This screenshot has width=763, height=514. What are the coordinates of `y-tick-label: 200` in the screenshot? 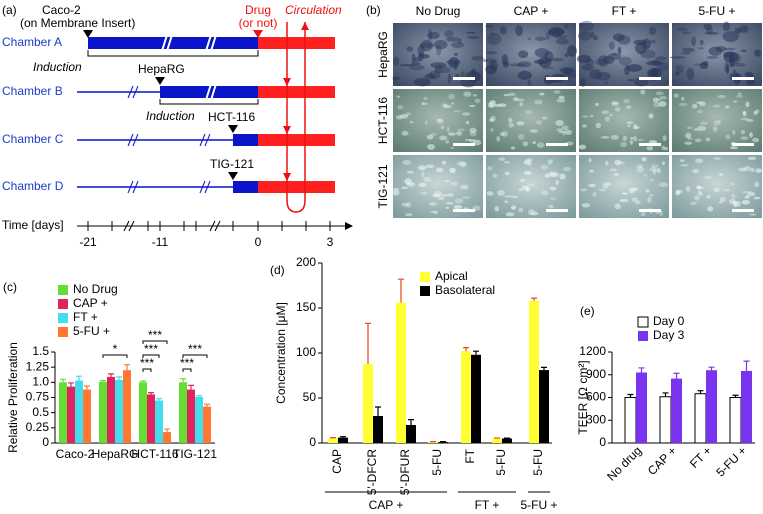 It's located at (306, 262).